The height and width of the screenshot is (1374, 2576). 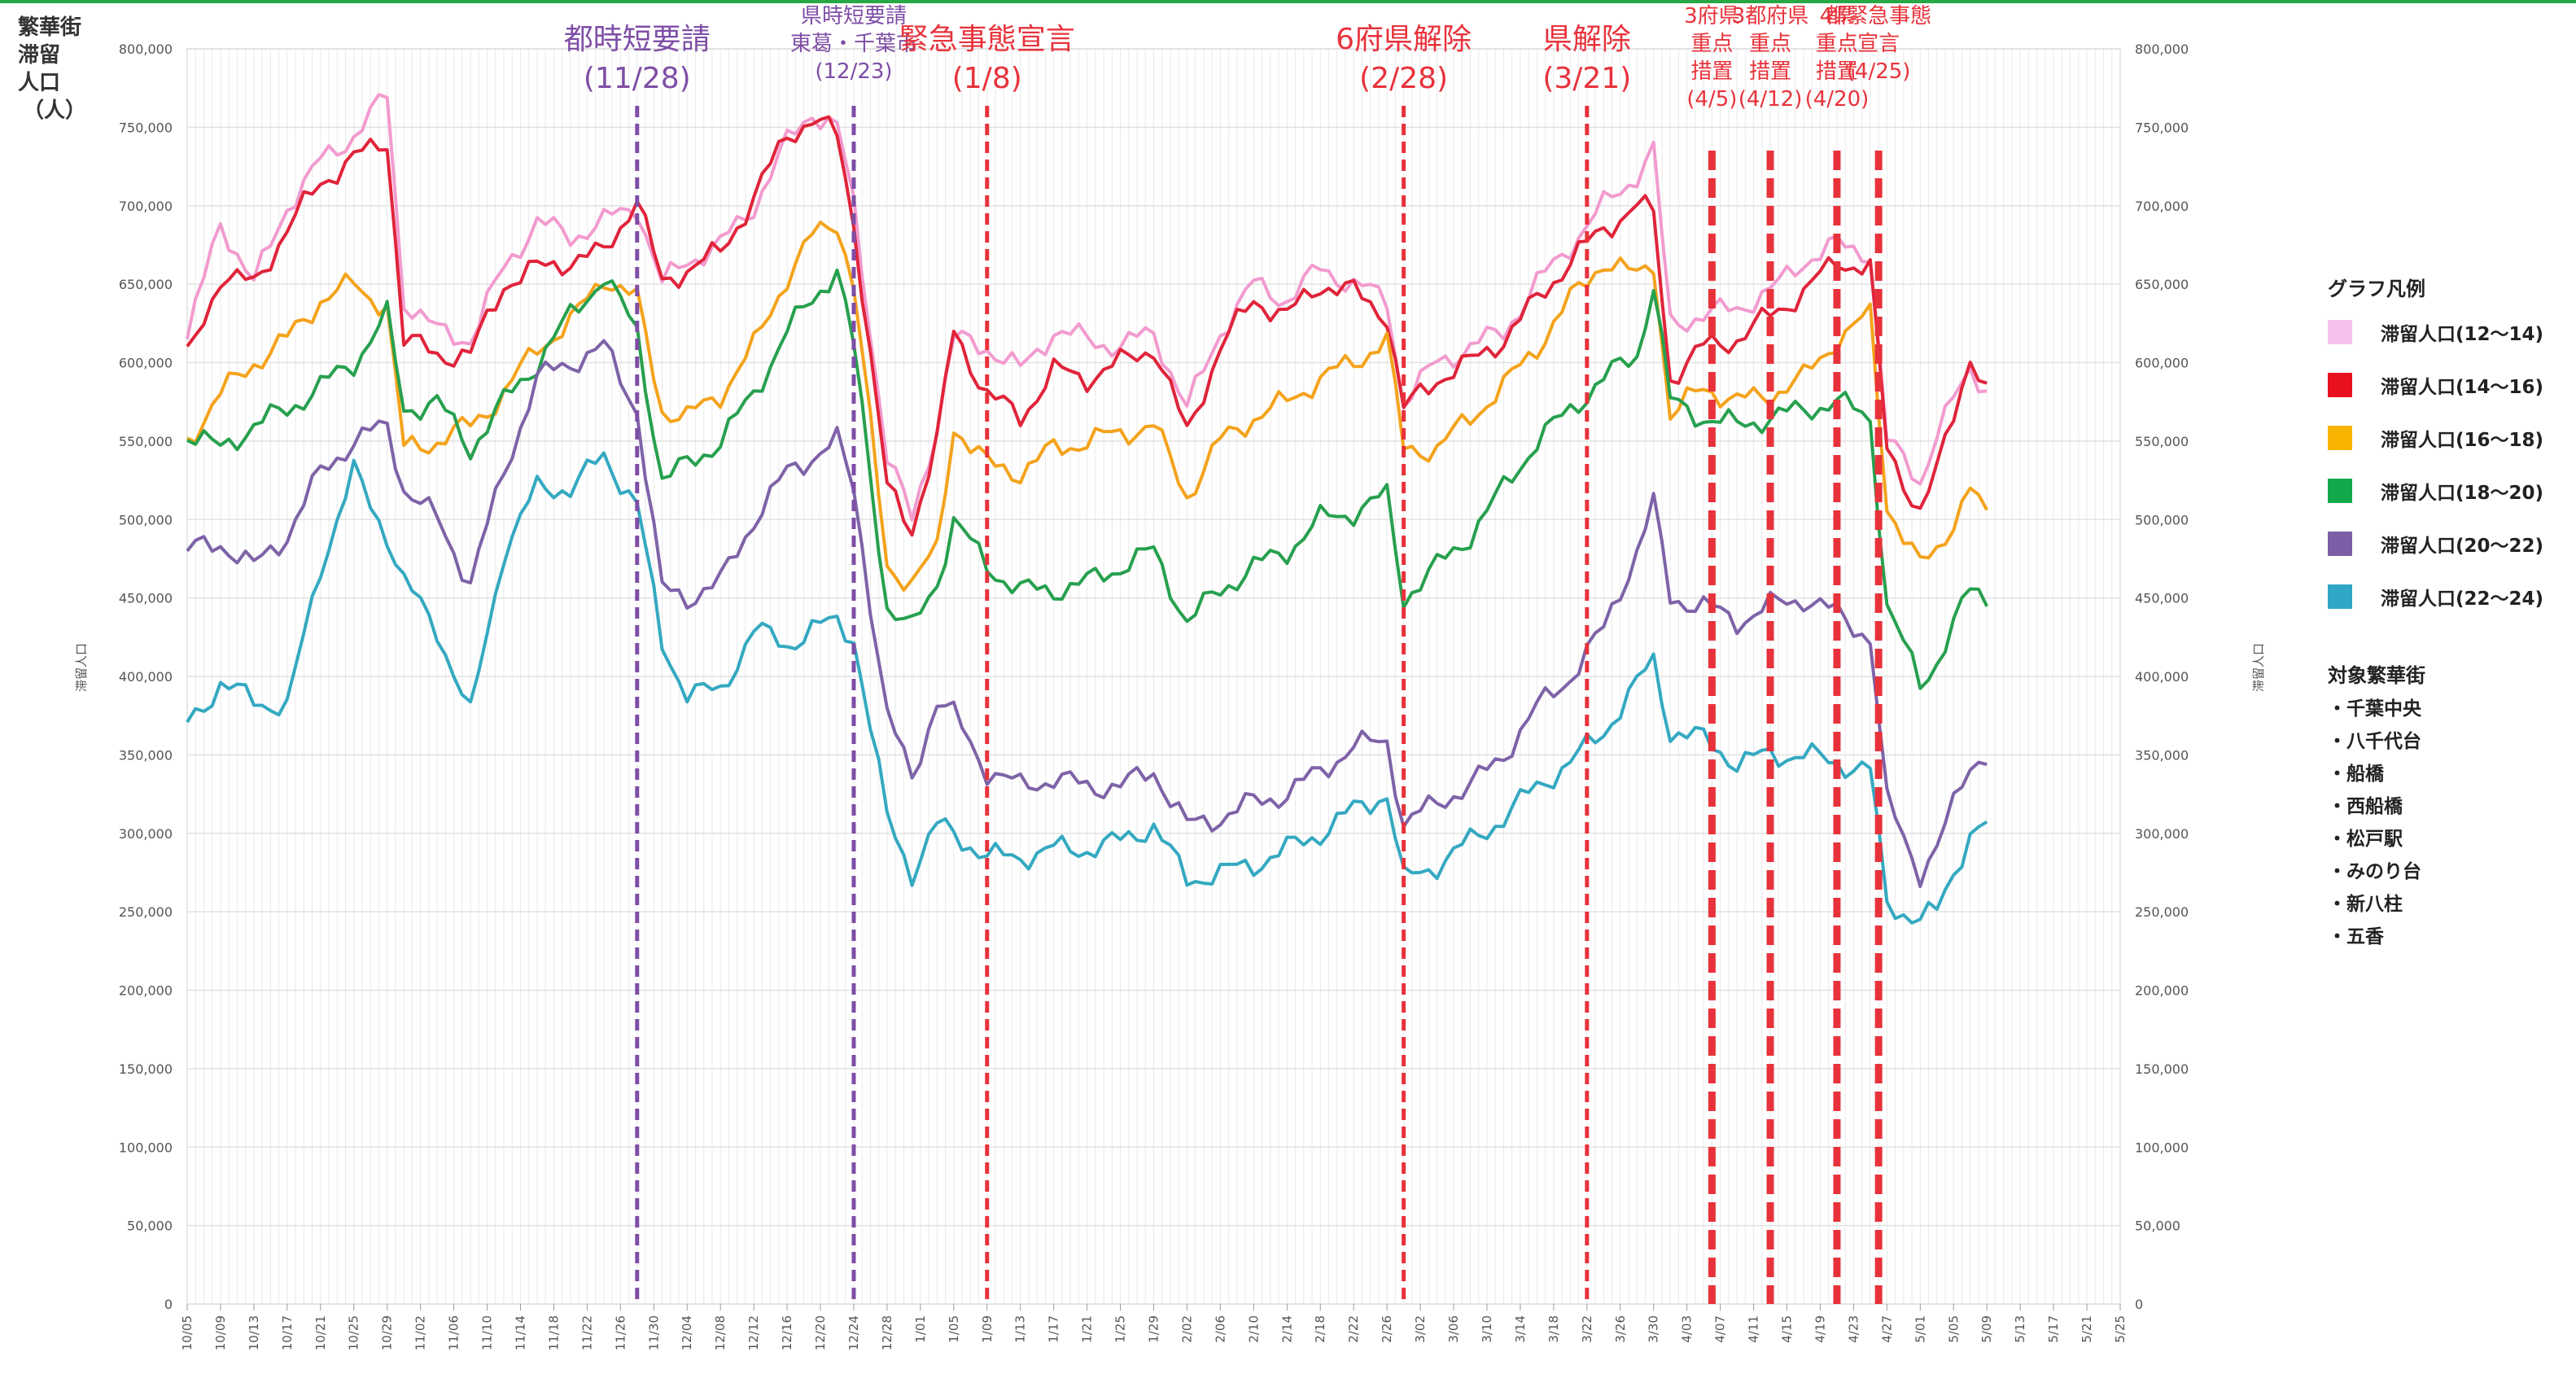 What do you see at coordinates (2462, 441) in the screenshot?
I see `legend-label: 滞留人口(16〜18)` at bounding box center [2462, 441].